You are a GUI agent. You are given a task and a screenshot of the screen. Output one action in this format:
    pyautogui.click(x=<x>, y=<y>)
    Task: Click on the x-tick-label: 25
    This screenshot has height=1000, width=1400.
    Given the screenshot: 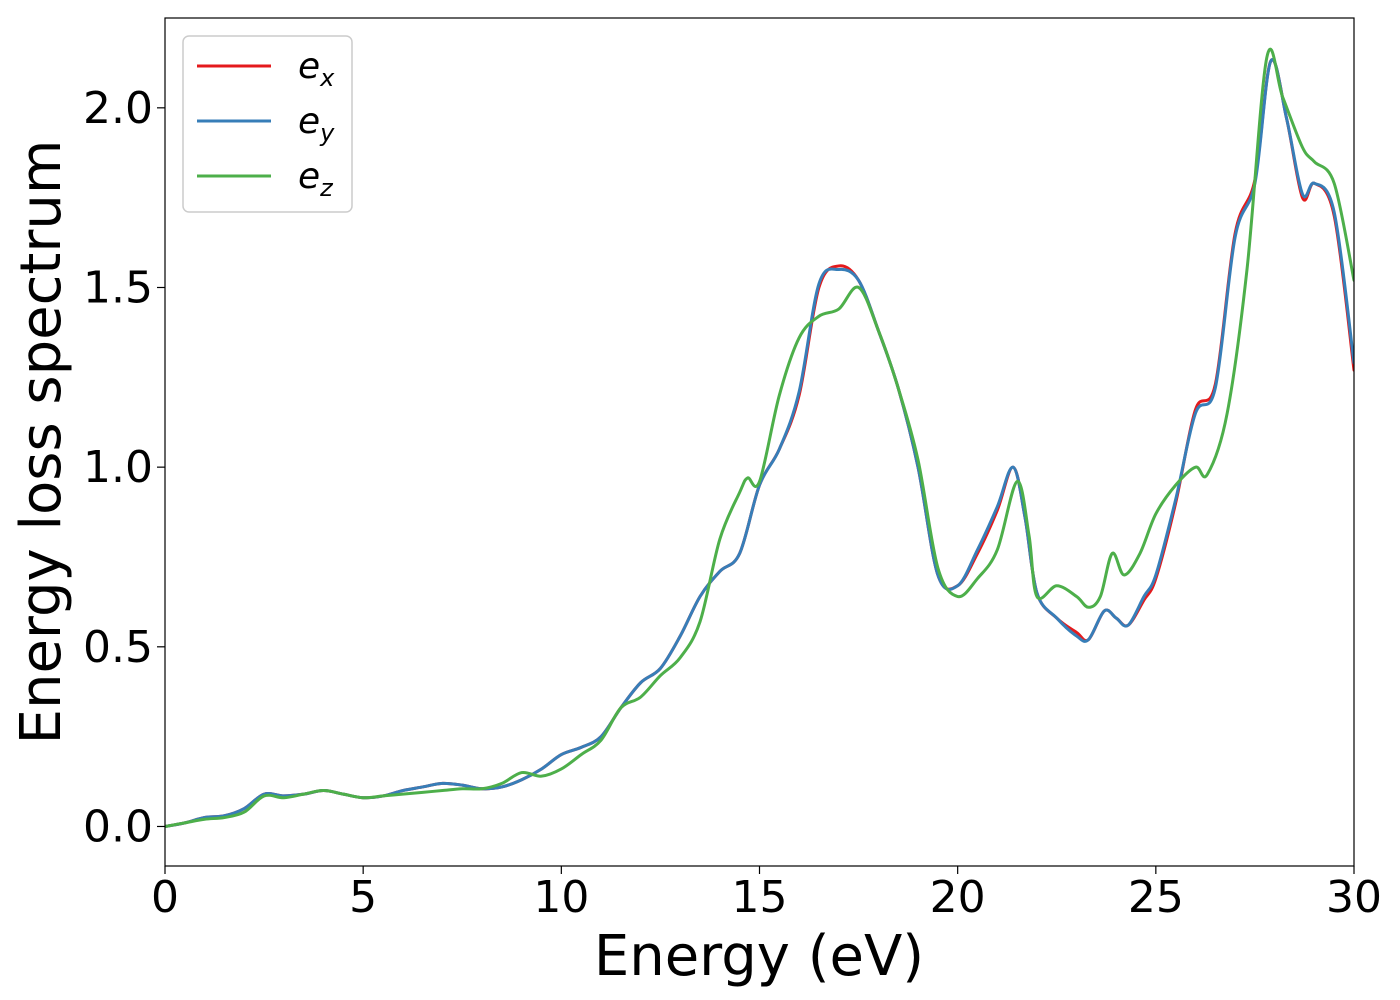 What is the action you would take?
    pyautogui.click(x=1156, y=897)
    